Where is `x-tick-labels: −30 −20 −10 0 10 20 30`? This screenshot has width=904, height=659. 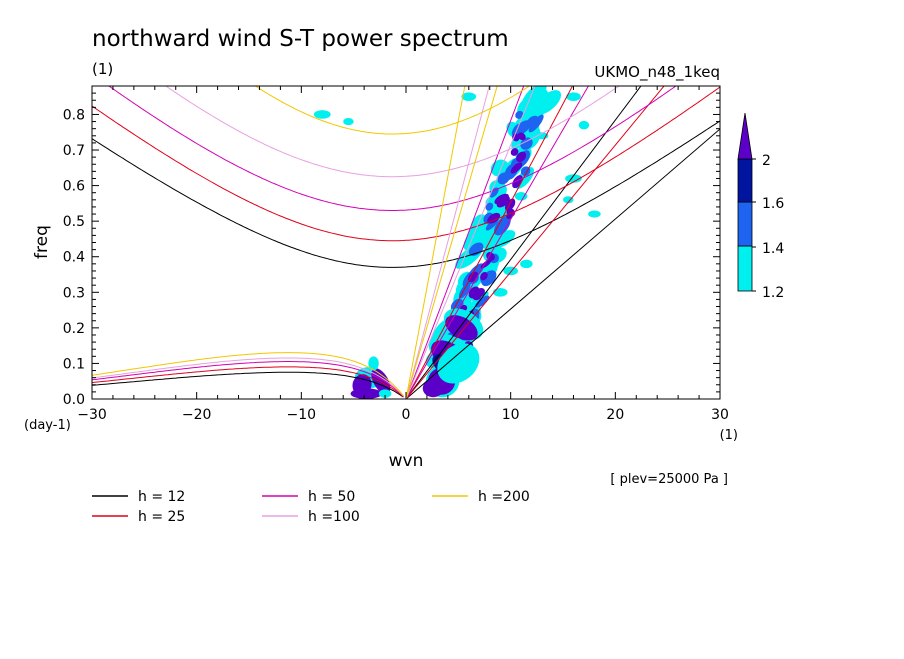
x-tick-labels: −30 −20 −10 0 10 20 30 is located at coordinates (403, 415).